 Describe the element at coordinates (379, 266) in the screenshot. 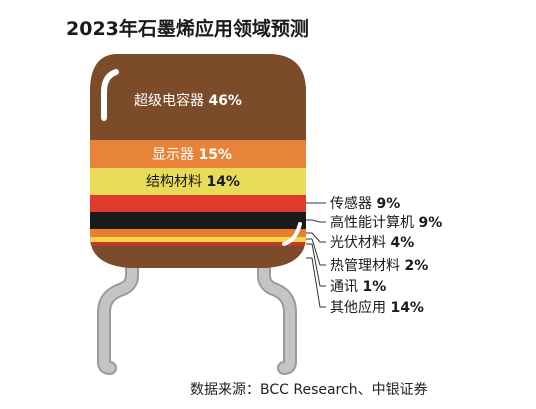

I see `callout-label-7: 热管理材料 2%` at that location.